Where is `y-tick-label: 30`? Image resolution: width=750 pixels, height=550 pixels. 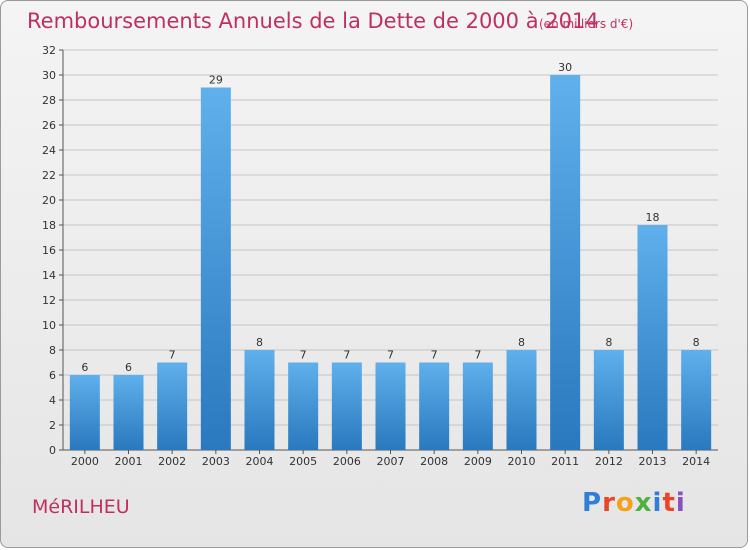 y-tick-label: 30 is located at coordinates (49, 75).